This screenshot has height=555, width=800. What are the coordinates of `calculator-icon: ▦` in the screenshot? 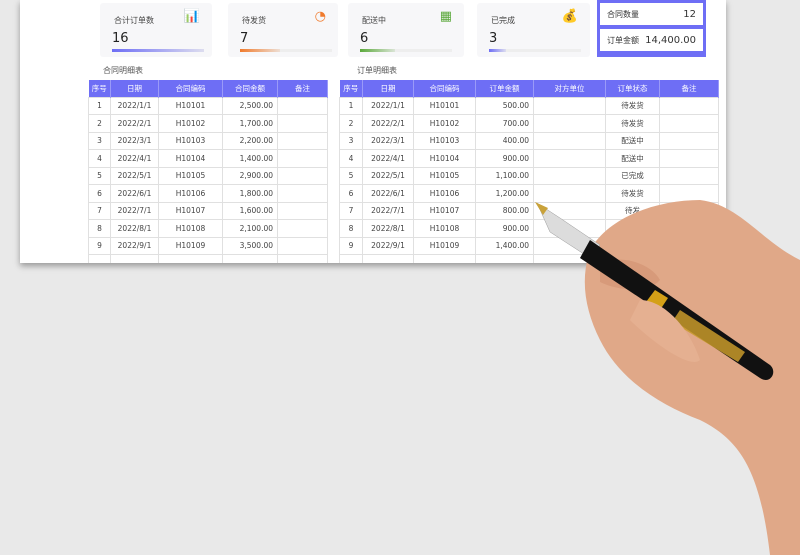 It's located at (445, 16).